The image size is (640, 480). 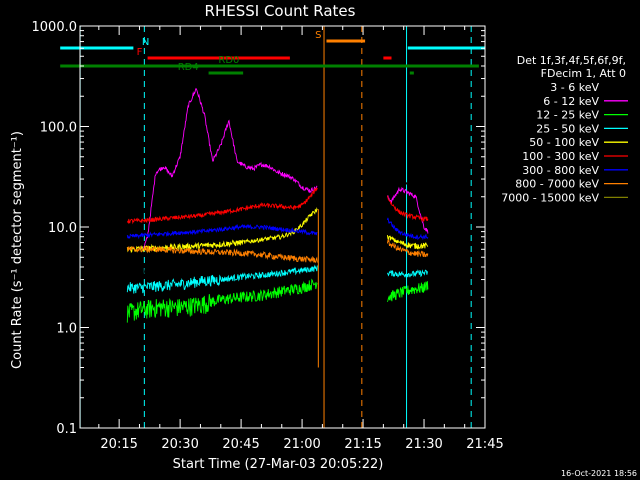 What do you see at coordinates (58, 128) in the screenshot?
I see `y-tick-label: 100.0` at bounding box center [58, 128].